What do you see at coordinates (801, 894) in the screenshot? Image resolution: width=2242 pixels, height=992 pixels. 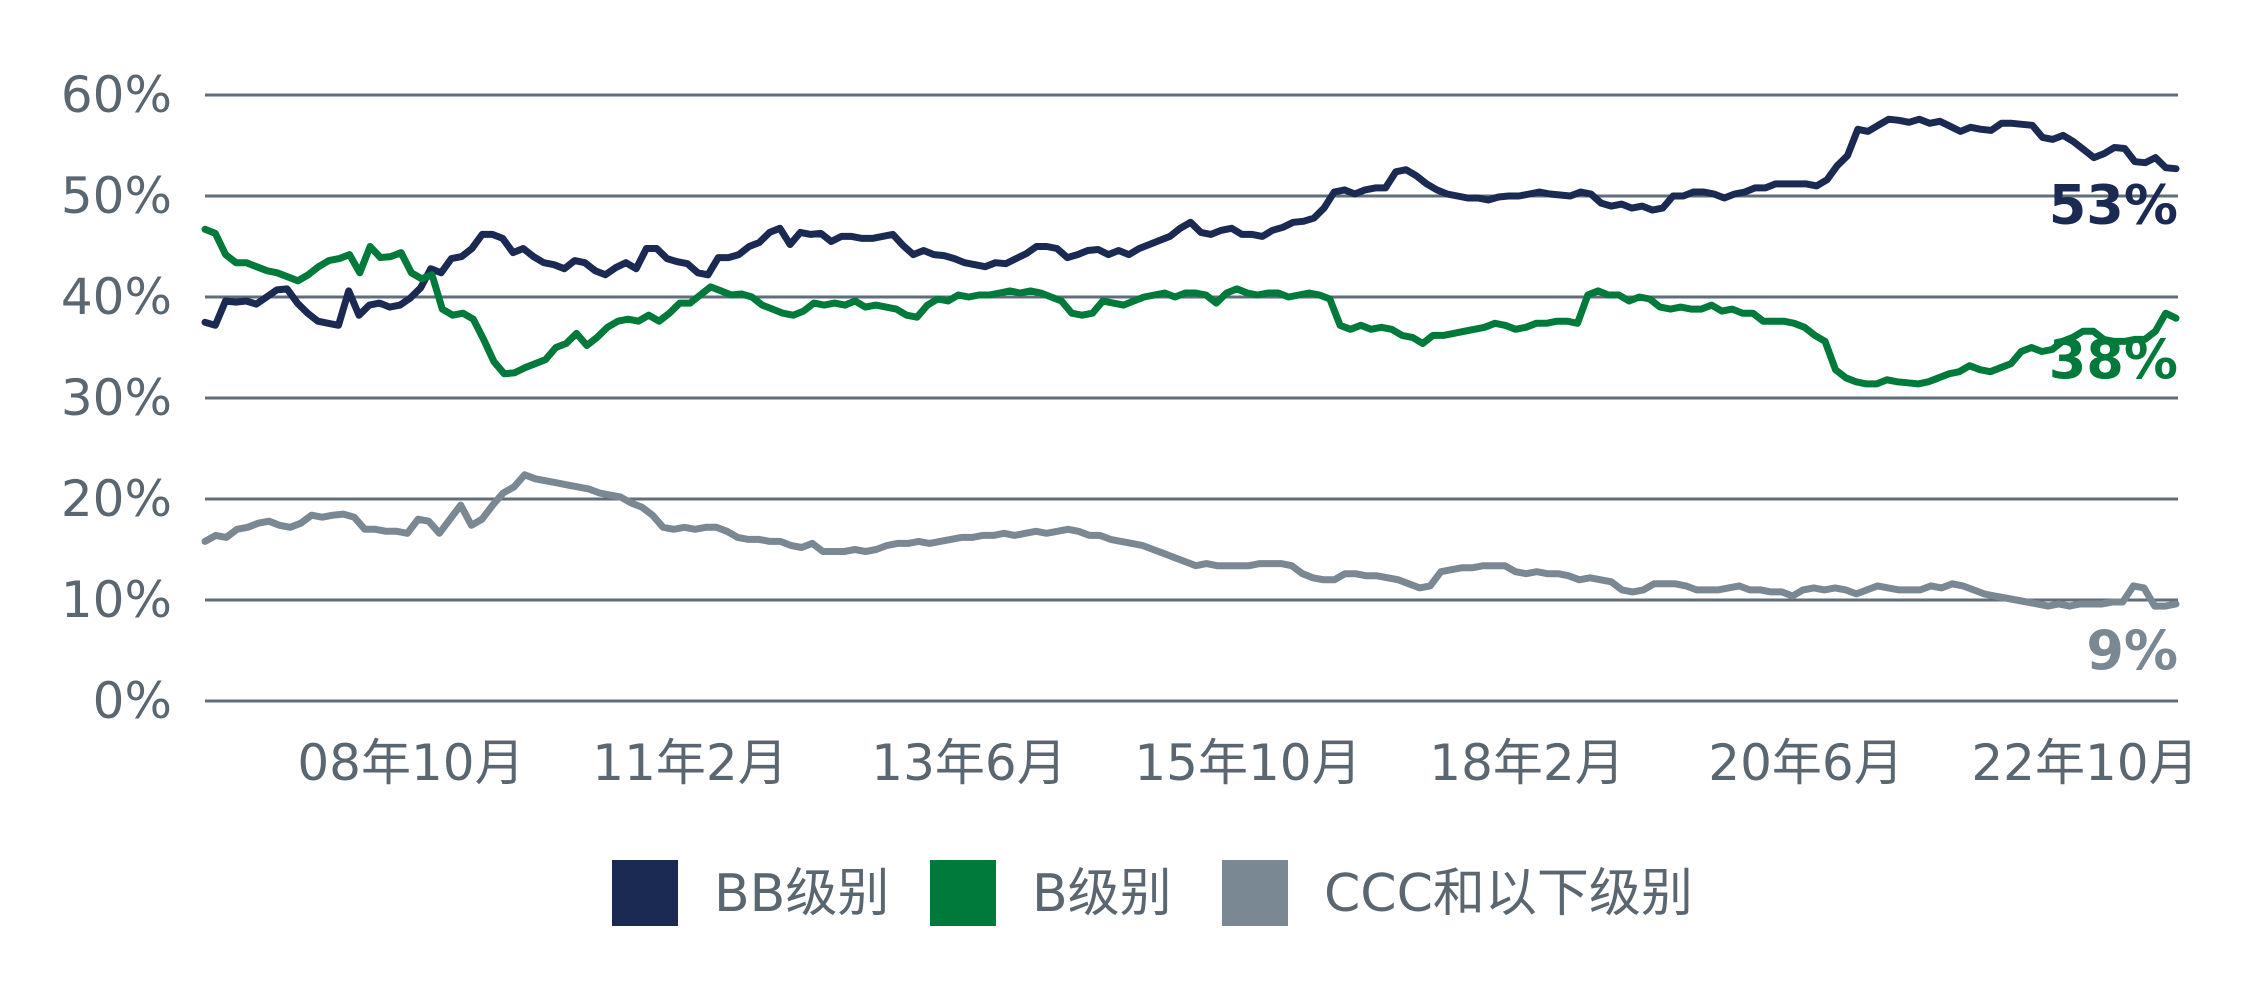 I see `legend-label: BB级别` at bounding box center [801, 894].